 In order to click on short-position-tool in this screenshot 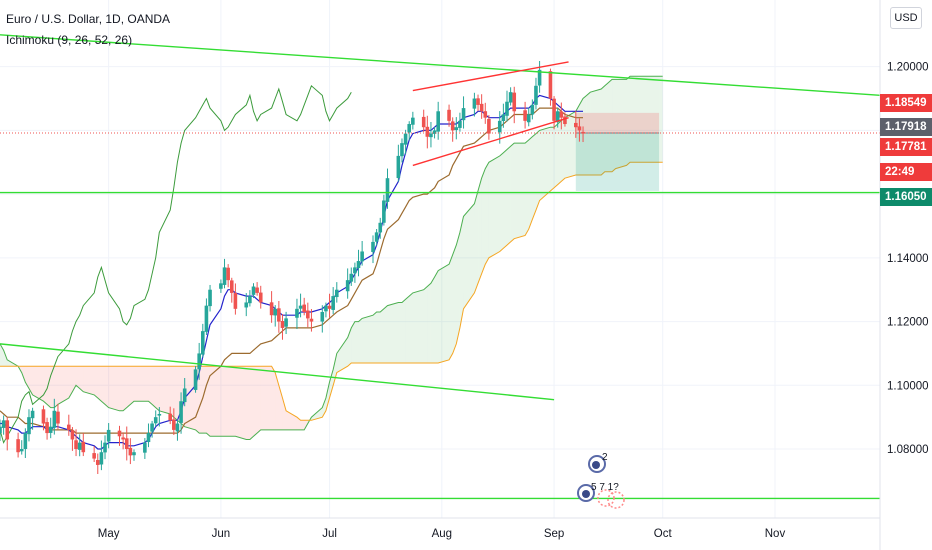, I will do `click(617, 151)`.